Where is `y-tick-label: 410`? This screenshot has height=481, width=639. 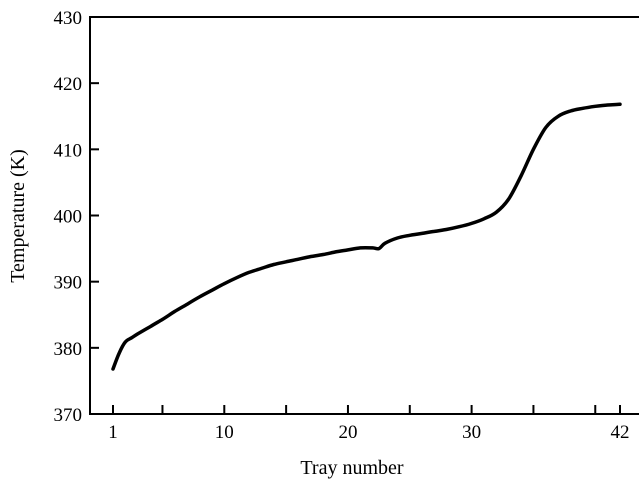
y-tick-label: 410 is located at coordinates (68, 150).